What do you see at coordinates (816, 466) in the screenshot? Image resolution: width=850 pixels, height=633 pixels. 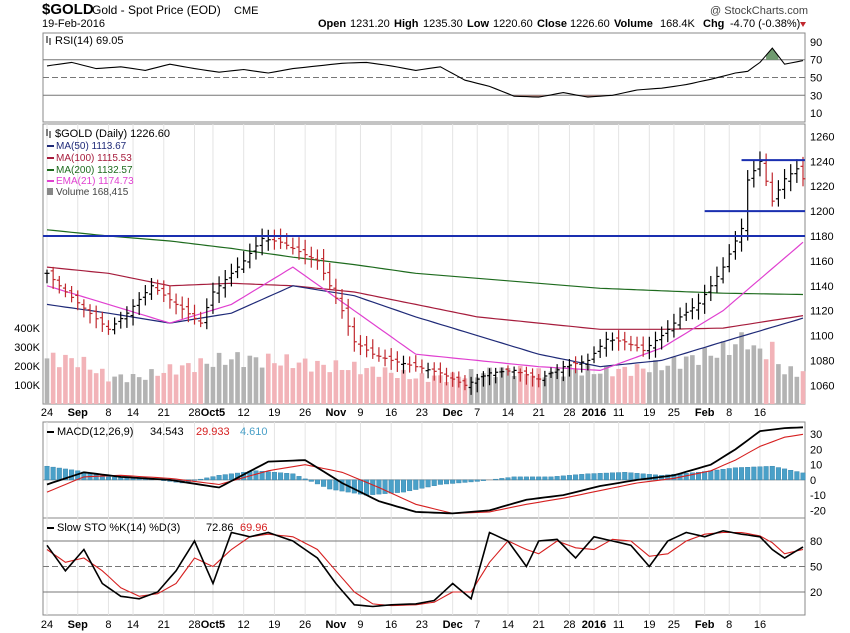 I see `macd-tick-label: 10` at bounding box center [816, 466].